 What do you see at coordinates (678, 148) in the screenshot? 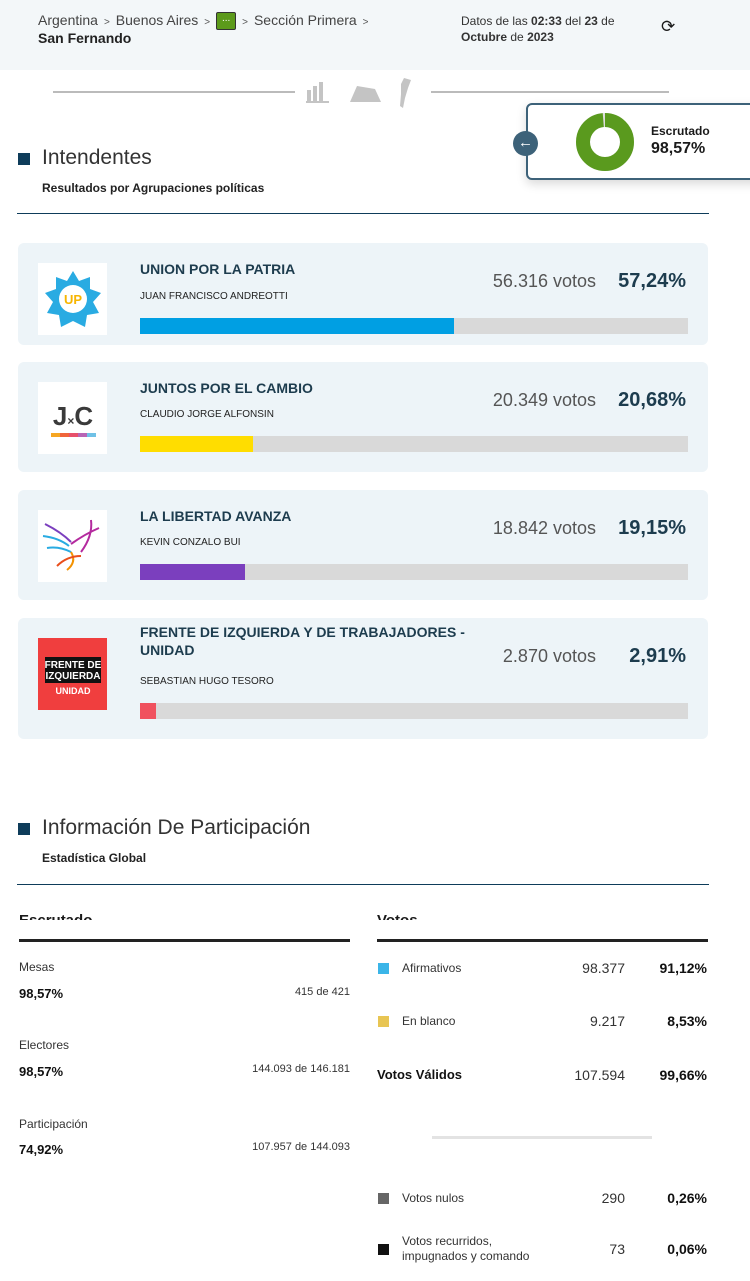
I see `scrutiny-value: 98,57%` at bounding box center [678, 148].